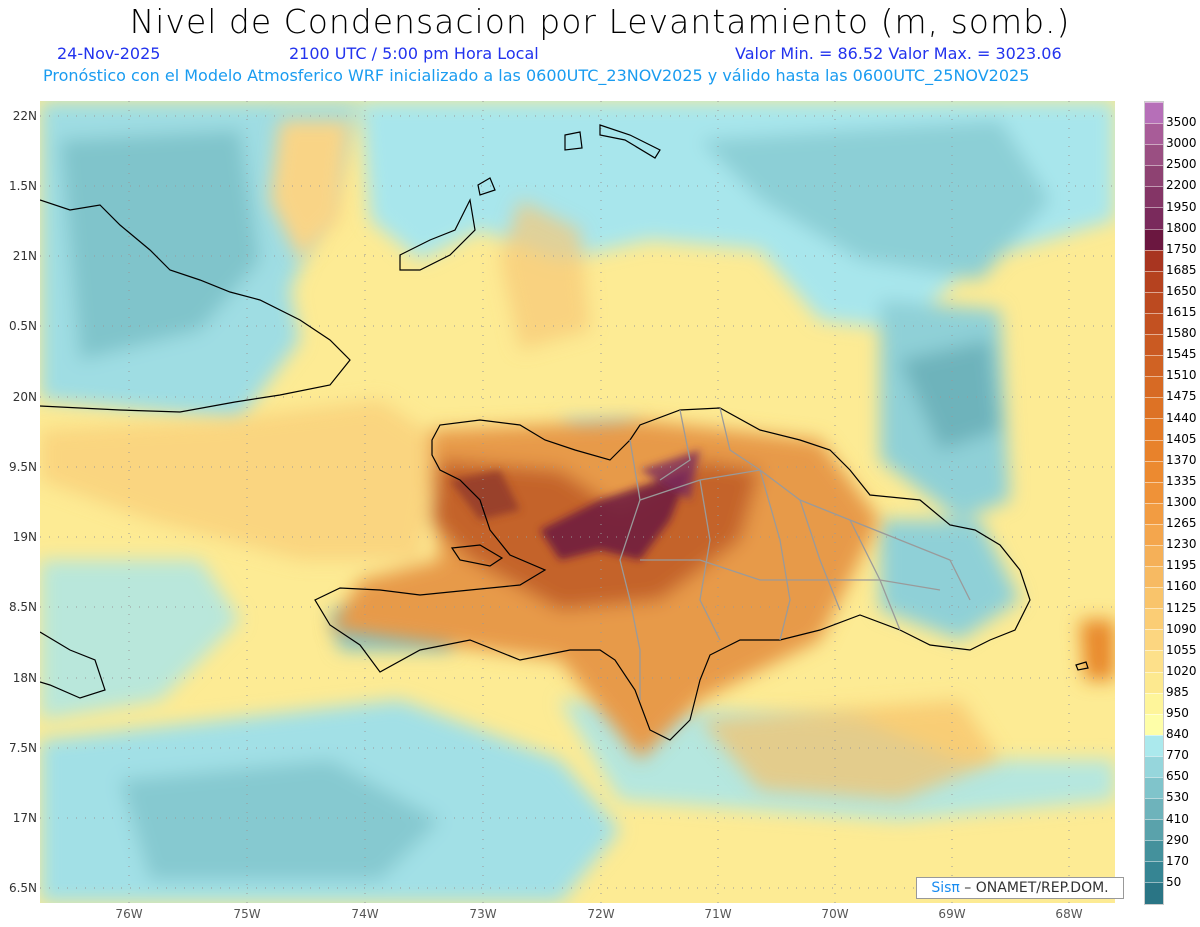 This screenshot has width=1200, height=927. I want to click on lon-label: 71W, so click(718, 914).